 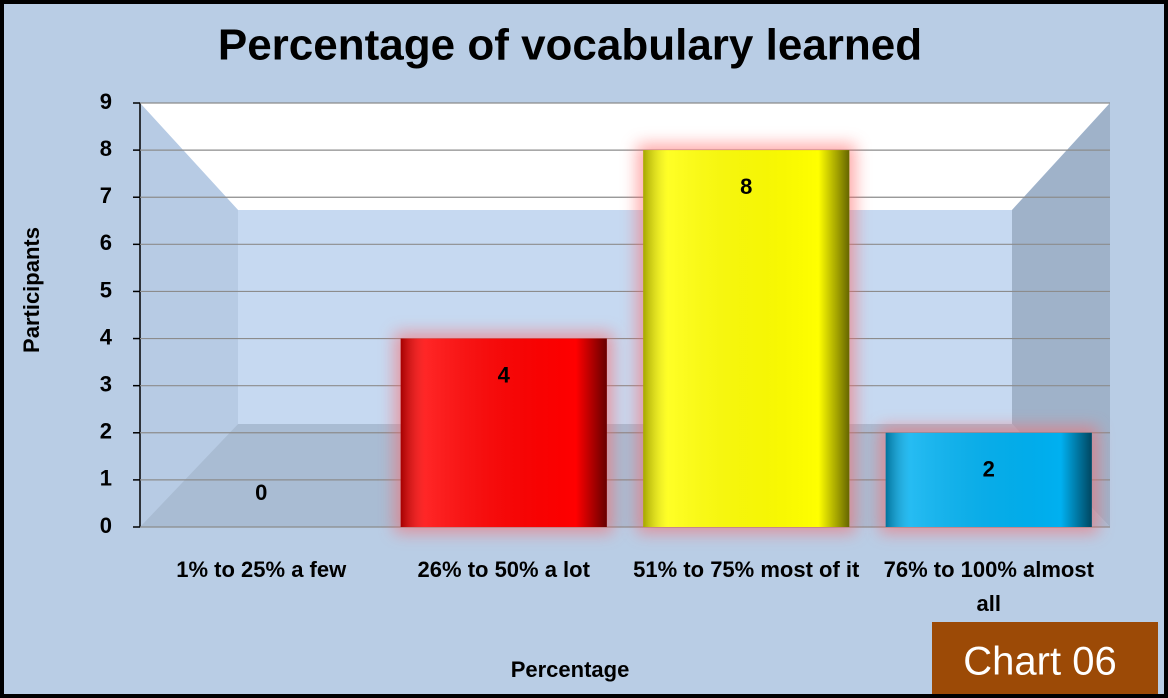 What do you see at coordinates (504, 374) in the screenshot?
I see `value-label: 4` at bounding box center [504, 374].